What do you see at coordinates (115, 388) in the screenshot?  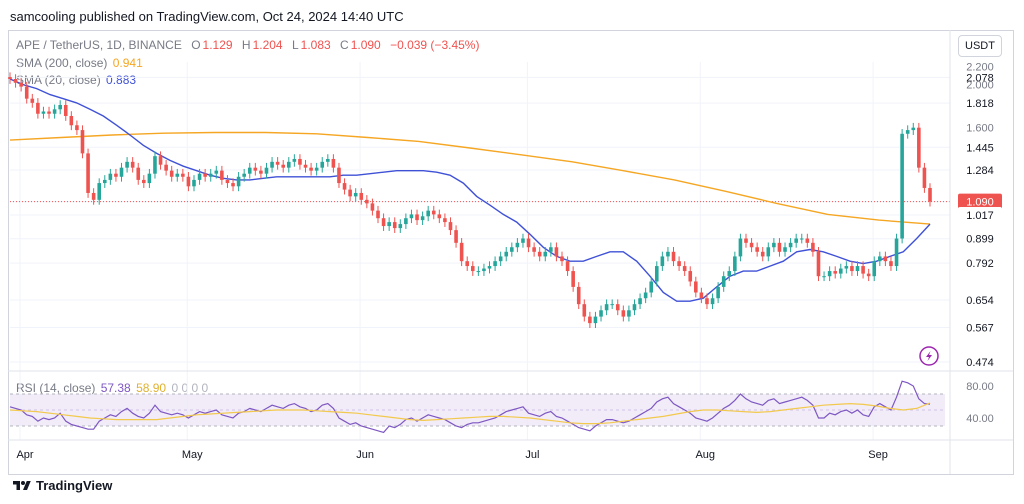 I see `rsi-value: 57.38` at bounding box center [115, 388].